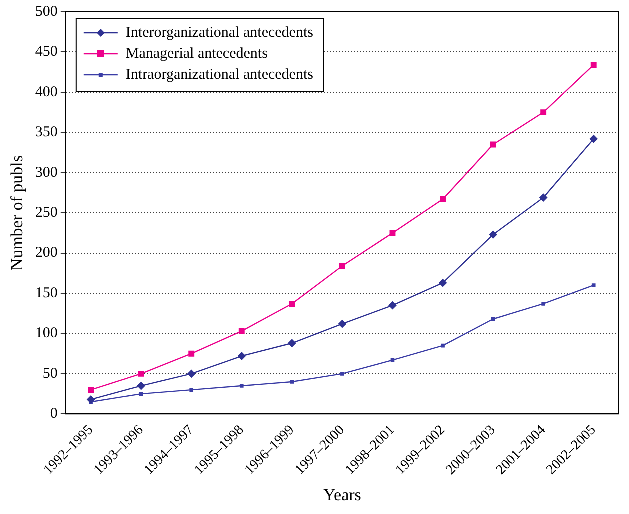 Image resolution: width=629 pixels, height=514 pixels. I want to click on y-tick-label: 450, so click(46, 52).